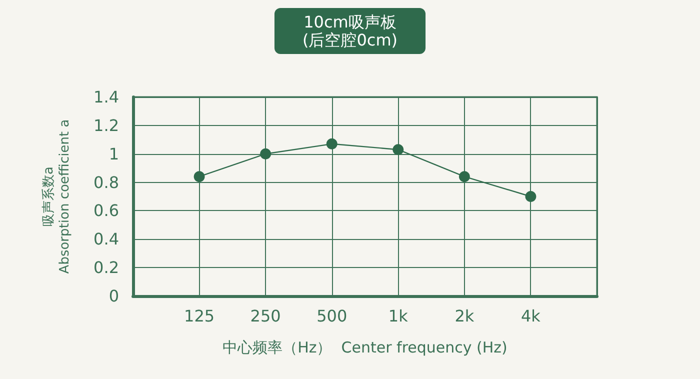 The height and width of the screenshot is (379, 700). I want to click on chart-subtitle: (后空腔0cm), so click(350, 40).